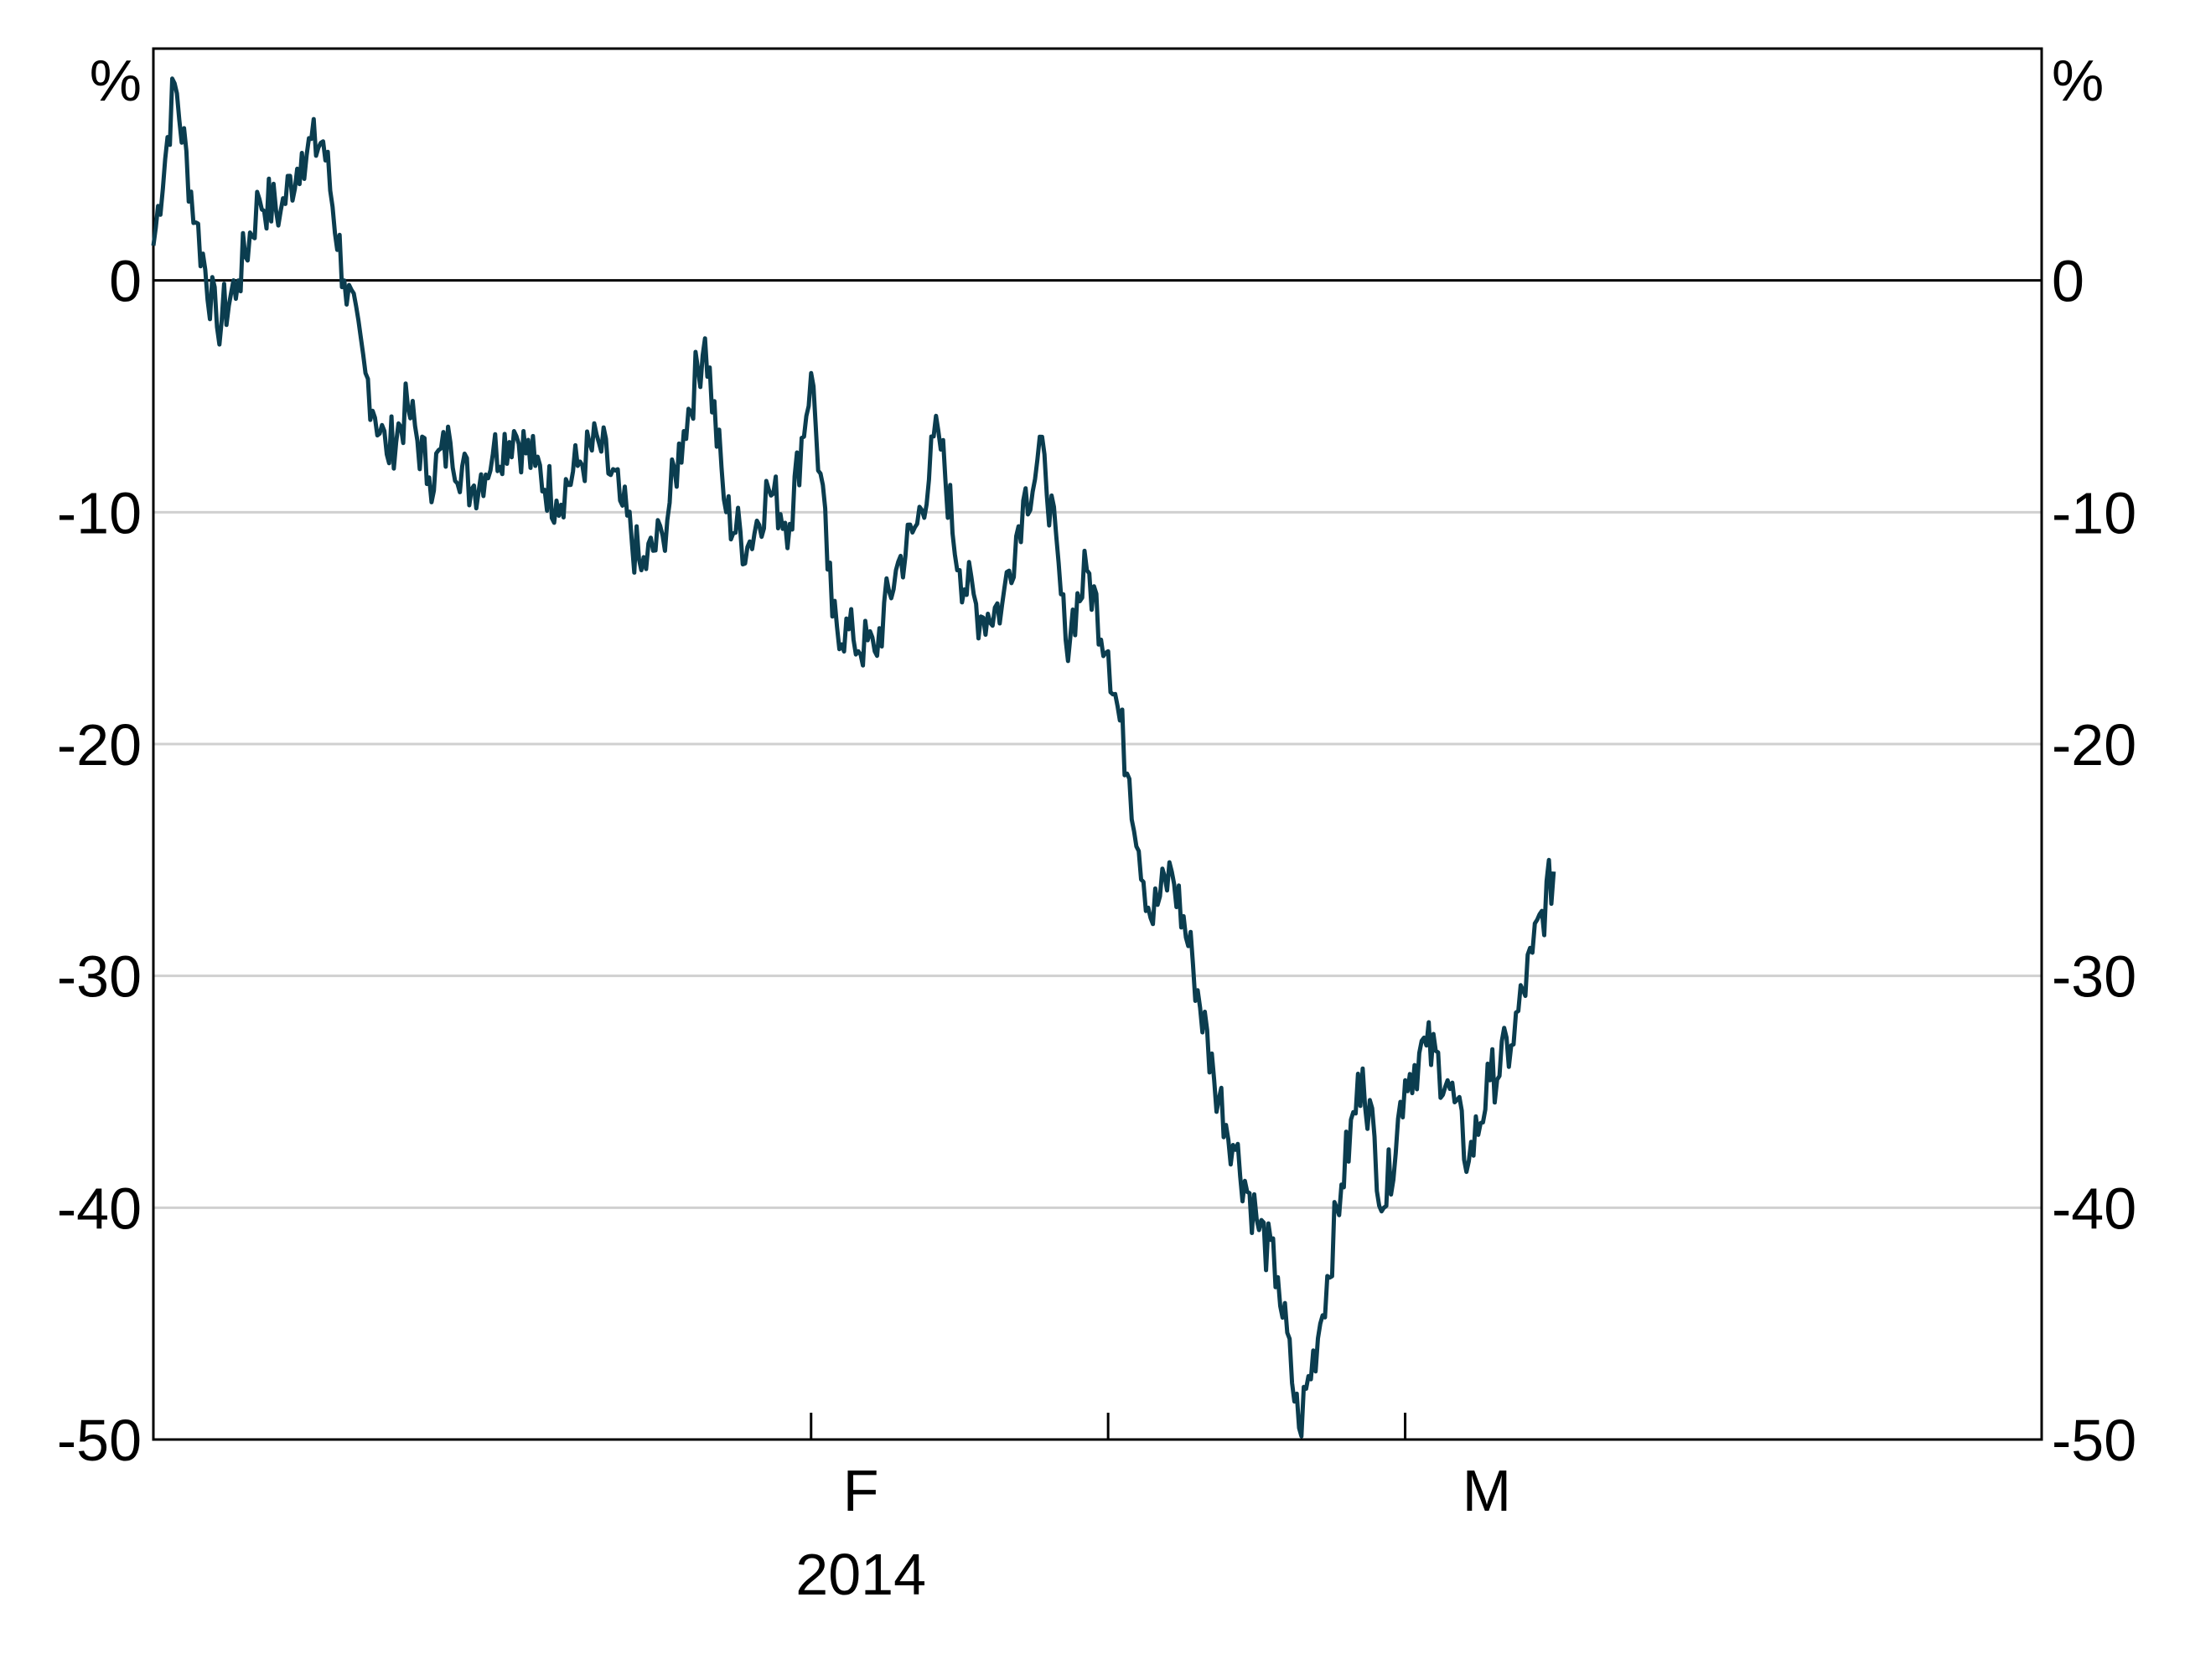 This screenshot has height=1680, width=2190. What do you see at coordinates (99, 977) in the screenshot?
I see `y-tick-label-left: -30` at bounding box center [99, 977].